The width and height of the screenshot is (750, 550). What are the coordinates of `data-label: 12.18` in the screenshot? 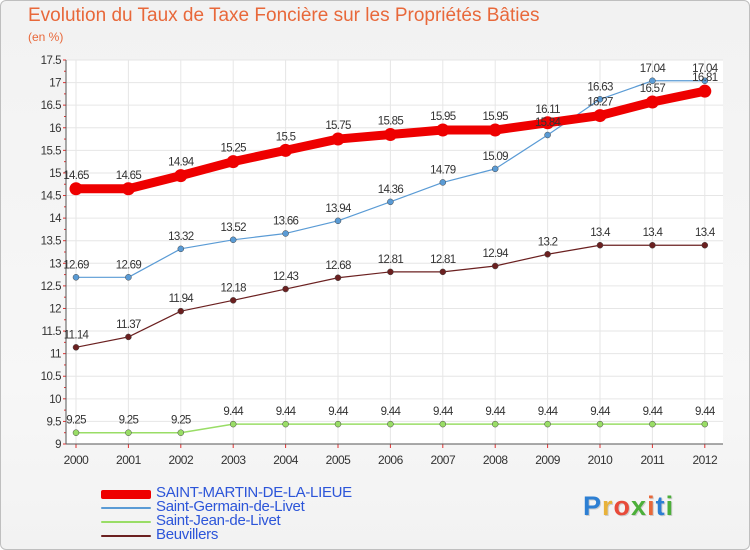 It's located at (234, 288).